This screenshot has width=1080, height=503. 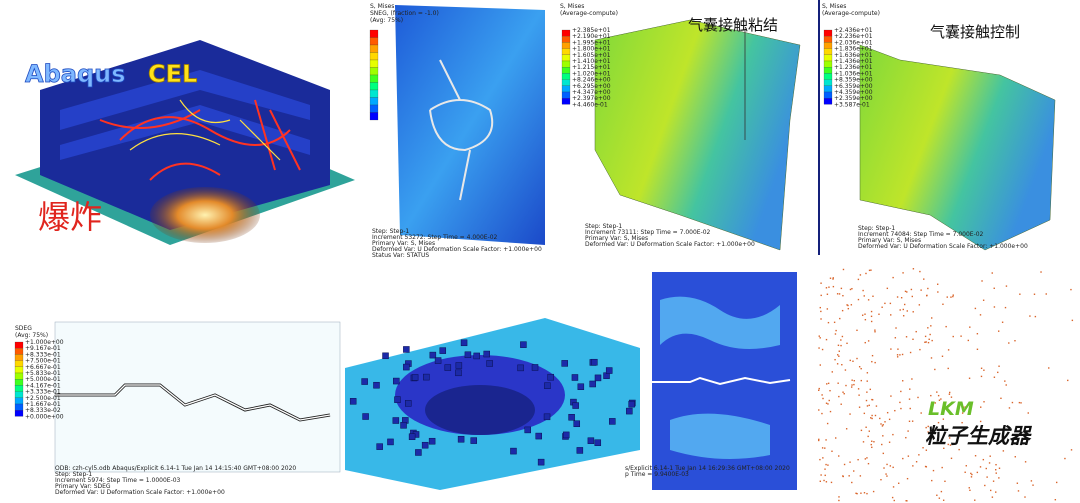 I want to click on footer-line: Increment 5974: Step Time = 1.0000E-03, so click(x=118, y=480).